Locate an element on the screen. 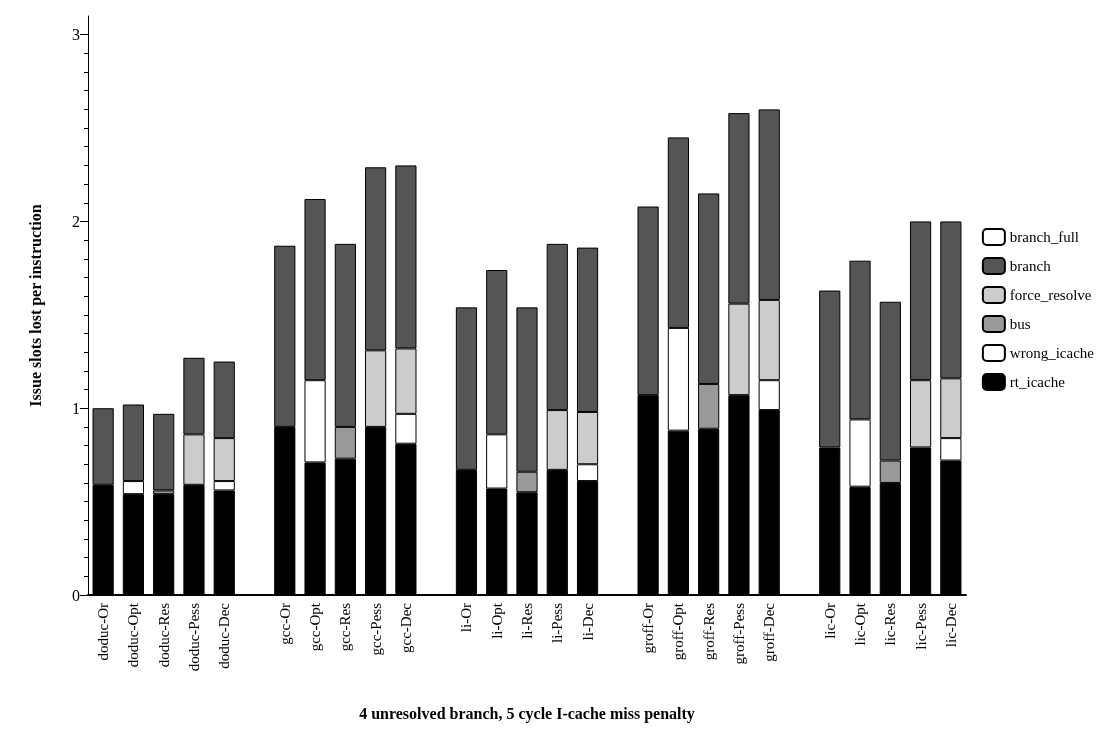  y-tick-label: 2 is located at coordinates (76, 221).